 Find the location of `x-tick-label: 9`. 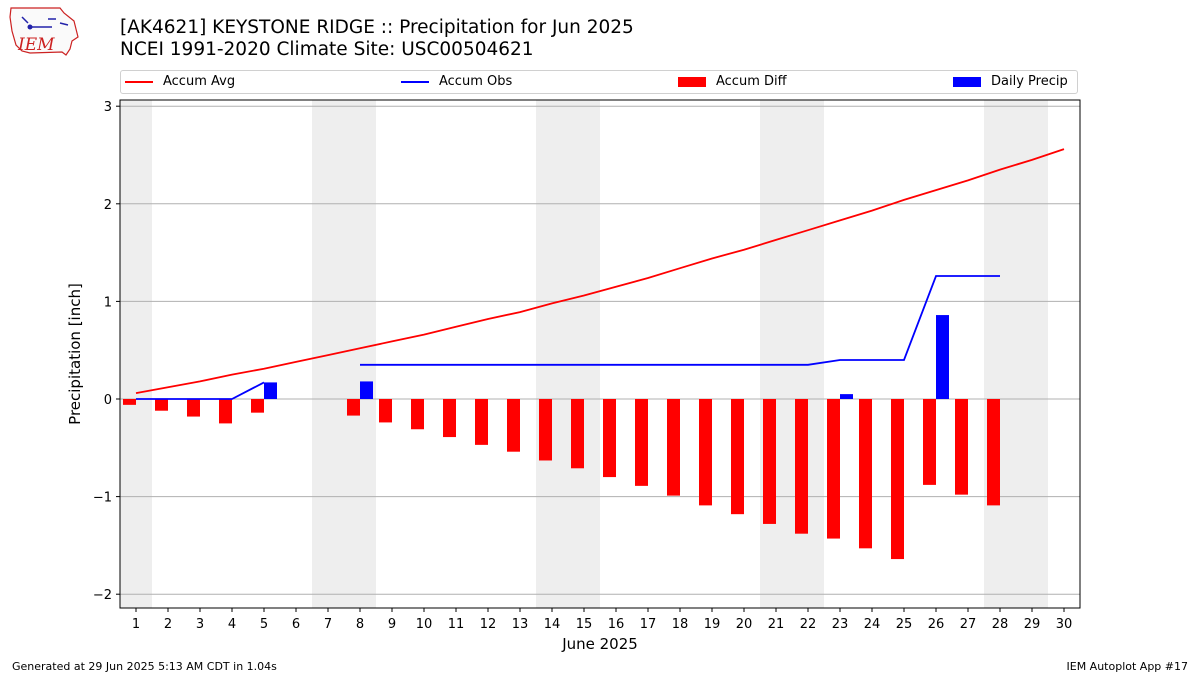

x-tick-label: 9 is located at coordinates (392, 624).